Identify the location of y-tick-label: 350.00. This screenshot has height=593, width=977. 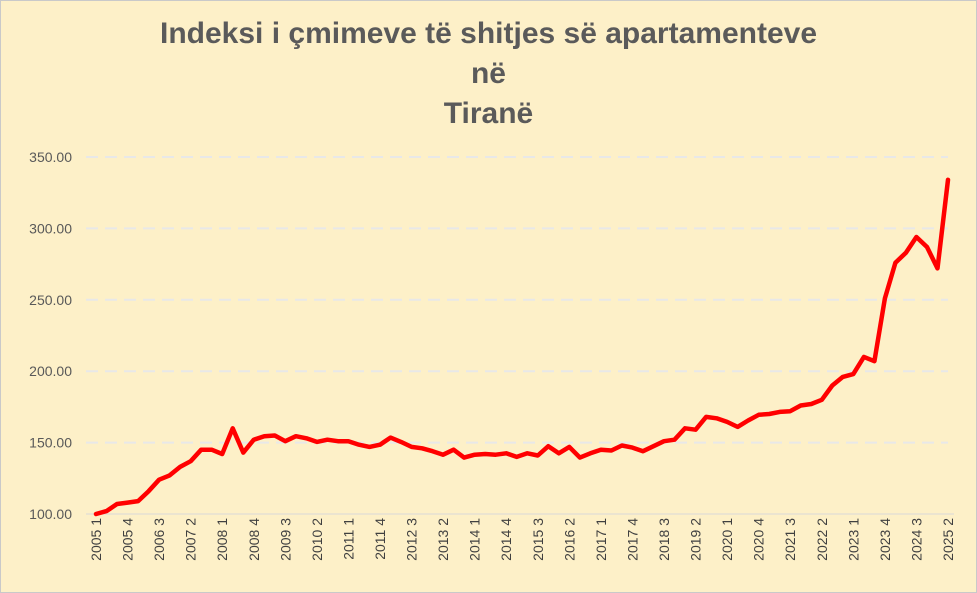
(50, 157).